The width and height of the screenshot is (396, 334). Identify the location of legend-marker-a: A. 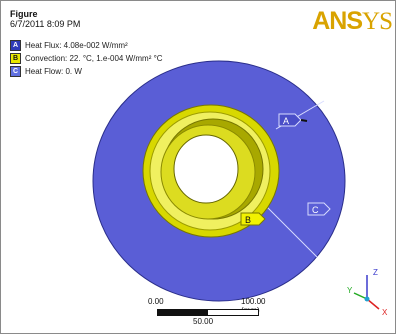
(15, 45).